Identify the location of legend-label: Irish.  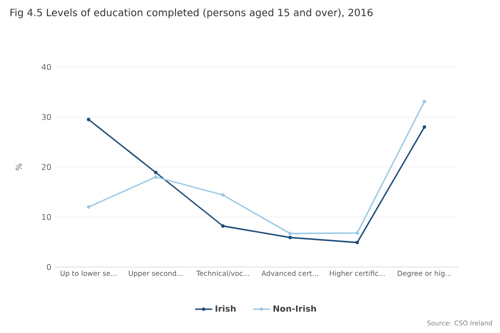
(226, 308).